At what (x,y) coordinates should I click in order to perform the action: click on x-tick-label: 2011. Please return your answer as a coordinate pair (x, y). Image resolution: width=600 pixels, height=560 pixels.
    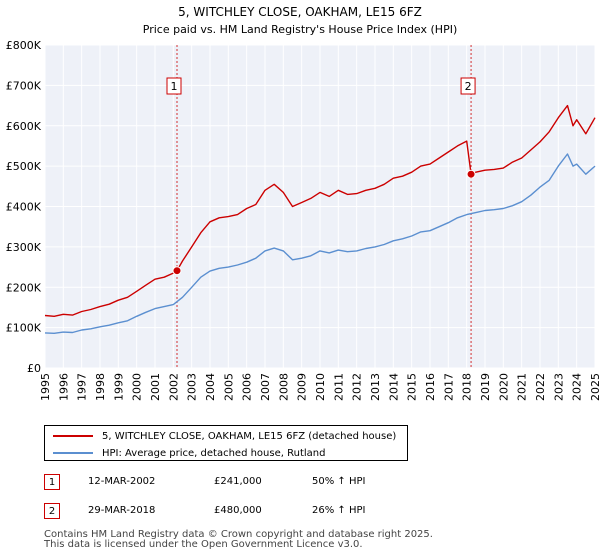
    Looking at the image, I should click on (338, 387).